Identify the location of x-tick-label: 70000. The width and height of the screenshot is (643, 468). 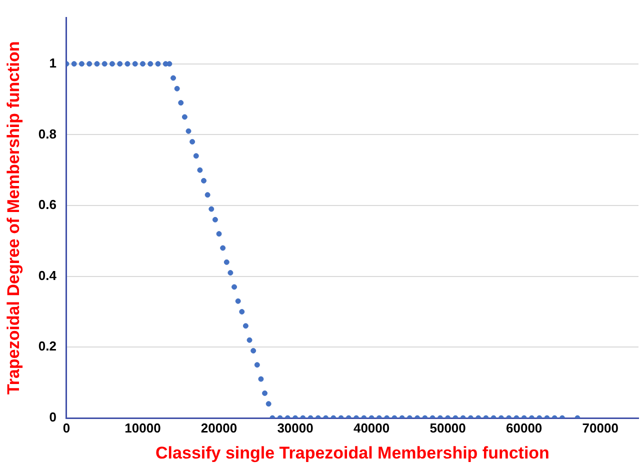
(600, 428).